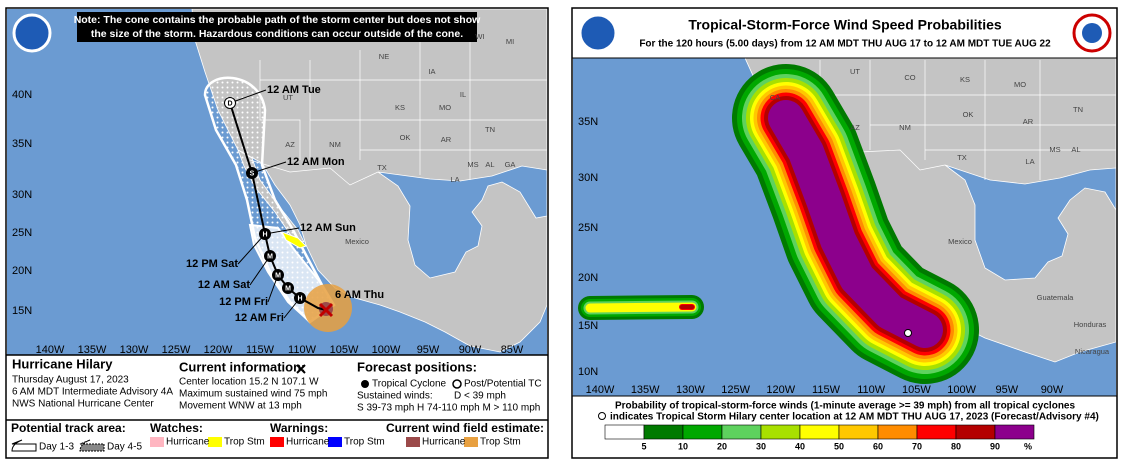 Image resolution: width=1123 pixels, height=465 pixels. I want to click on scale-label: 5, so click(643, 446).